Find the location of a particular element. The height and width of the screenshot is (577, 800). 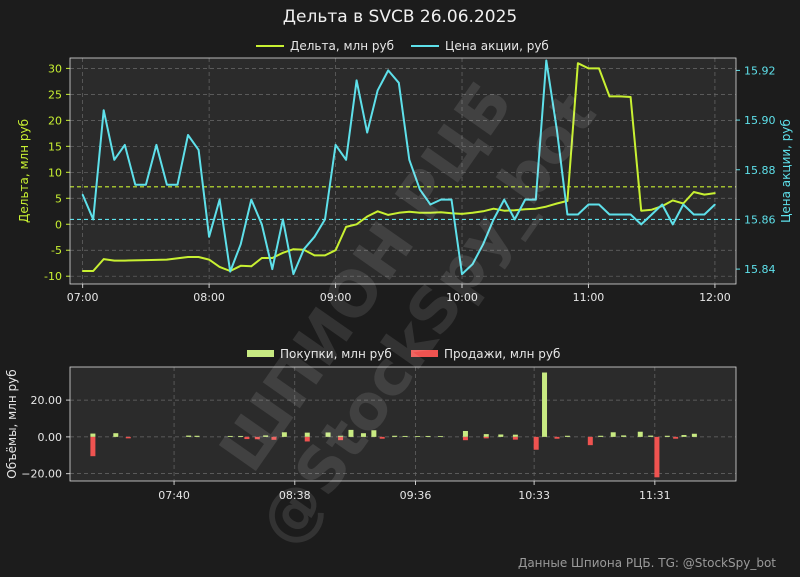

legend-buy-swatch is located at coordinates (260, 353).